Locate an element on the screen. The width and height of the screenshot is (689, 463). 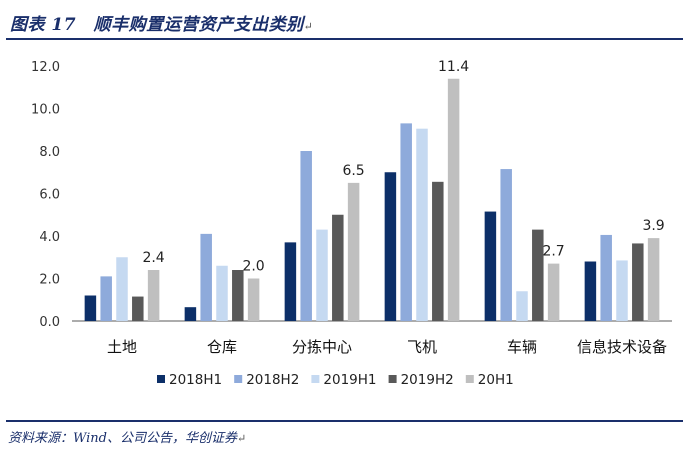
title-bar: 图表 17 顺丰购置运营资产支出类别↵ is located at coordinates (344, 22).